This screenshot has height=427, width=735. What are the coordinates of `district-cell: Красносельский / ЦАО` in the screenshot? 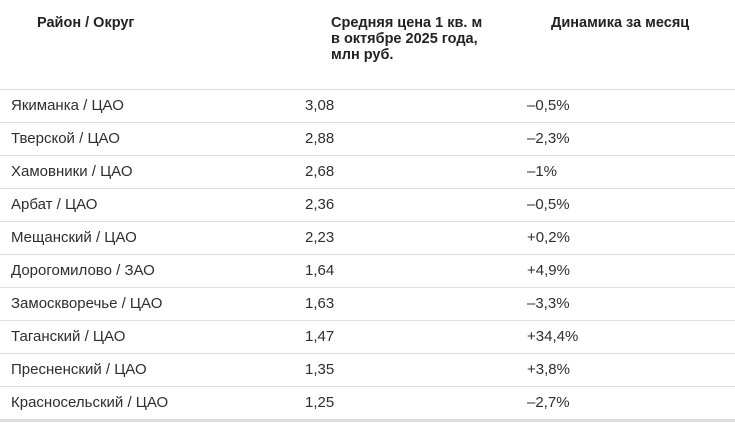 It's located at (90, 402).